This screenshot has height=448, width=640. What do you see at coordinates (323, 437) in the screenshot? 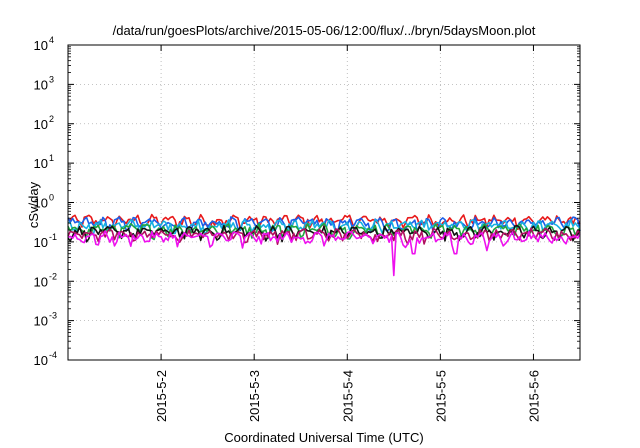
I see `x-axis-label: Coordinated Universal Time (UTC)` at bounding box center [323, 437].